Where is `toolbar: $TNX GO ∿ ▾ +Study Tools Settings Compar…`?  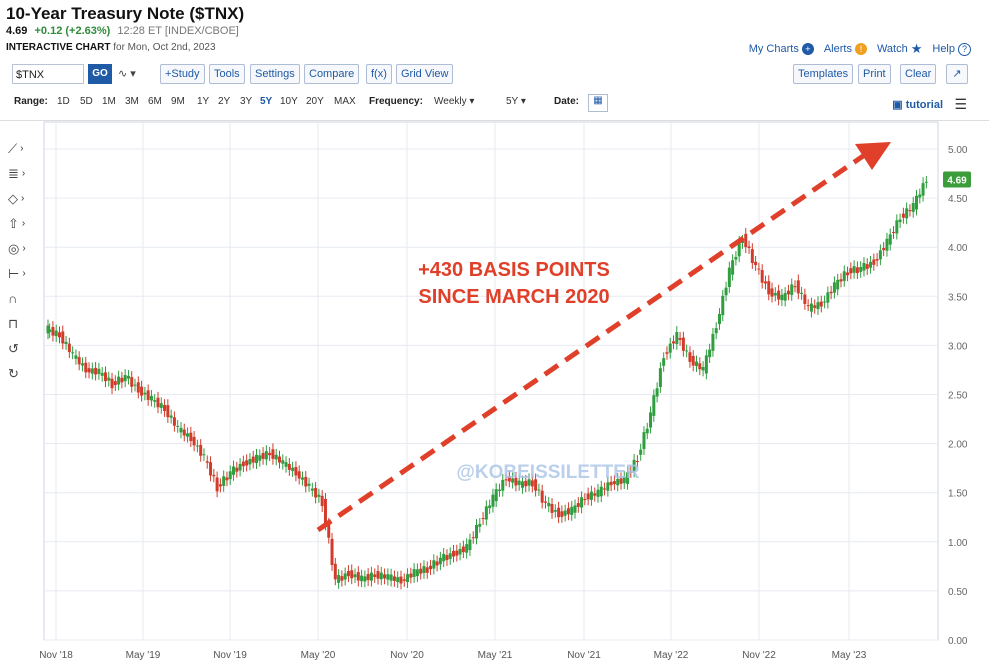 toolbar: $TNX GO ∿ ▾ +Study Tools Settings Compar… is located at coordinates (491, 75).